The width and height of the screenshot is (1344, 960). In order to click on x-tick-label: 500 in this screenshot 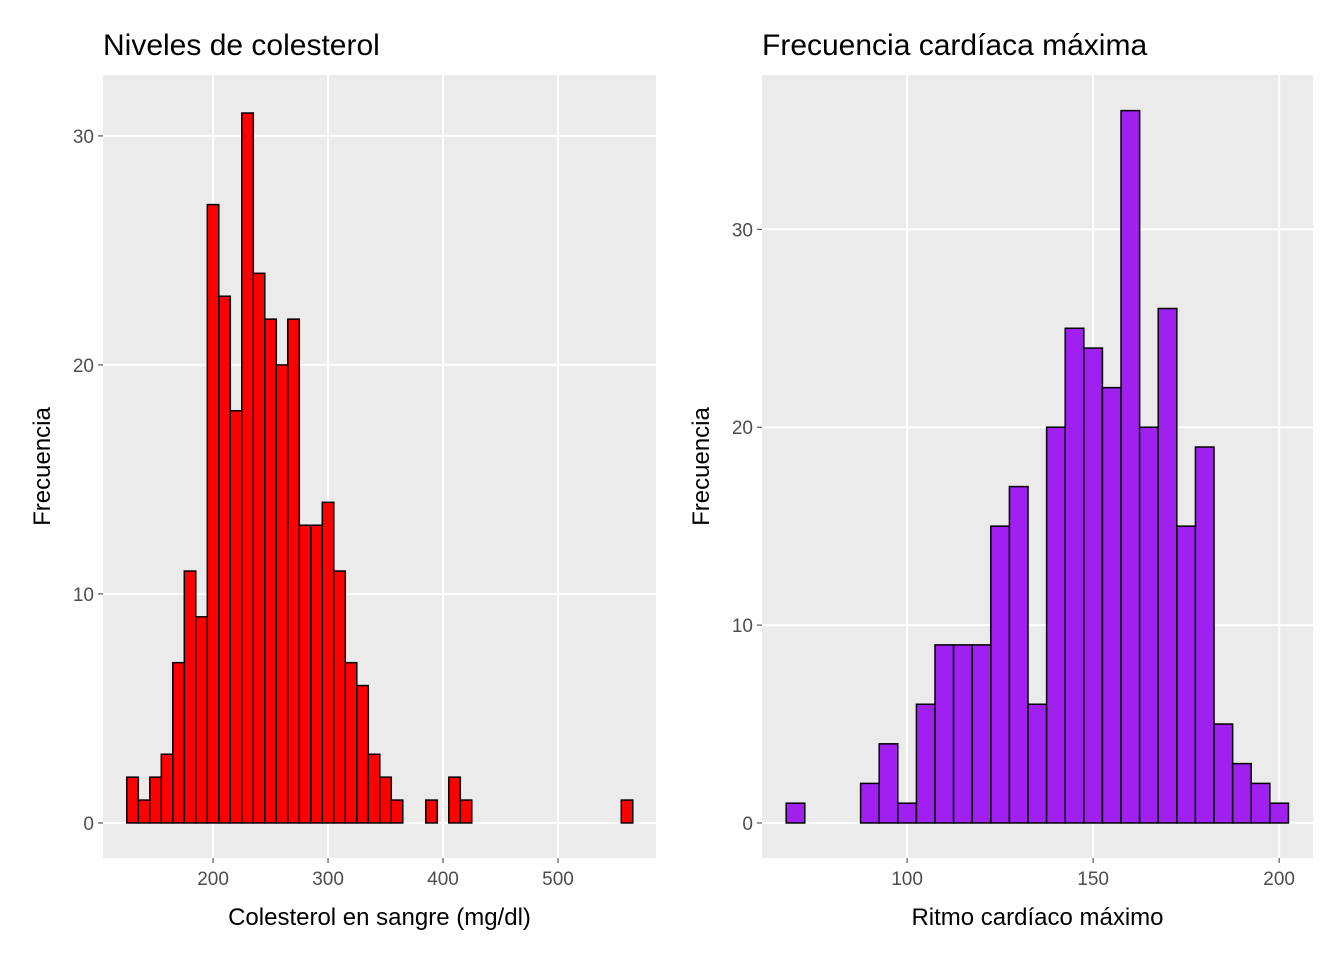, I will do `click(558, 879)`.